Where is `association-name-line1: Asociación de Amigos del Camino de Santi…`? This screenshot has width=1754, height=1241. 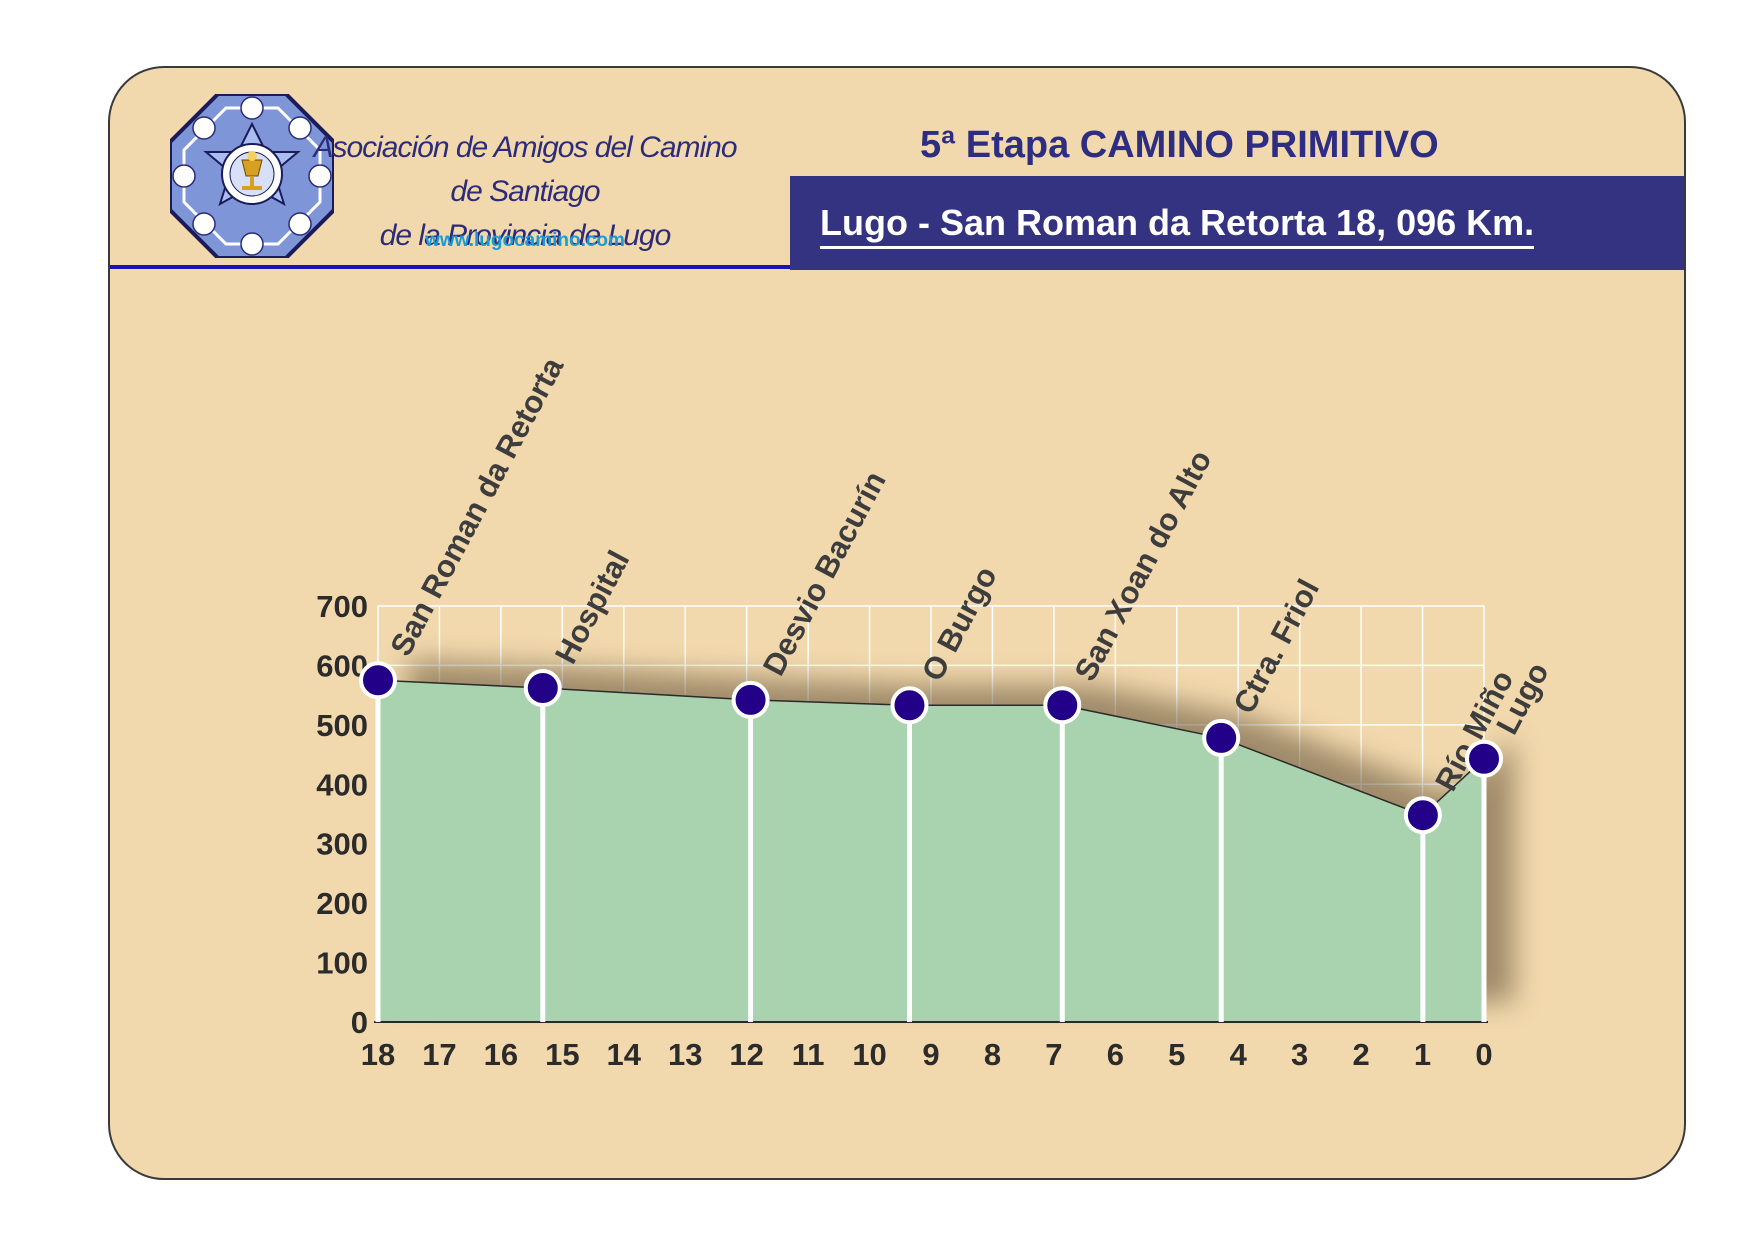 association-name-line1: Asociación de Amigos del Camino de Santi… is located at coordinates (525, 169).